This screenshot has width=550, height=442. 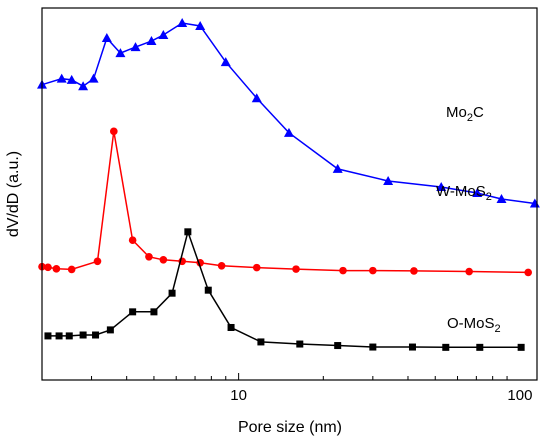 What do you see at coordinates (290, 427) in the screenshot?
I see `x-axis-label: Pore size (nm)` at bounding box center [290, 427].